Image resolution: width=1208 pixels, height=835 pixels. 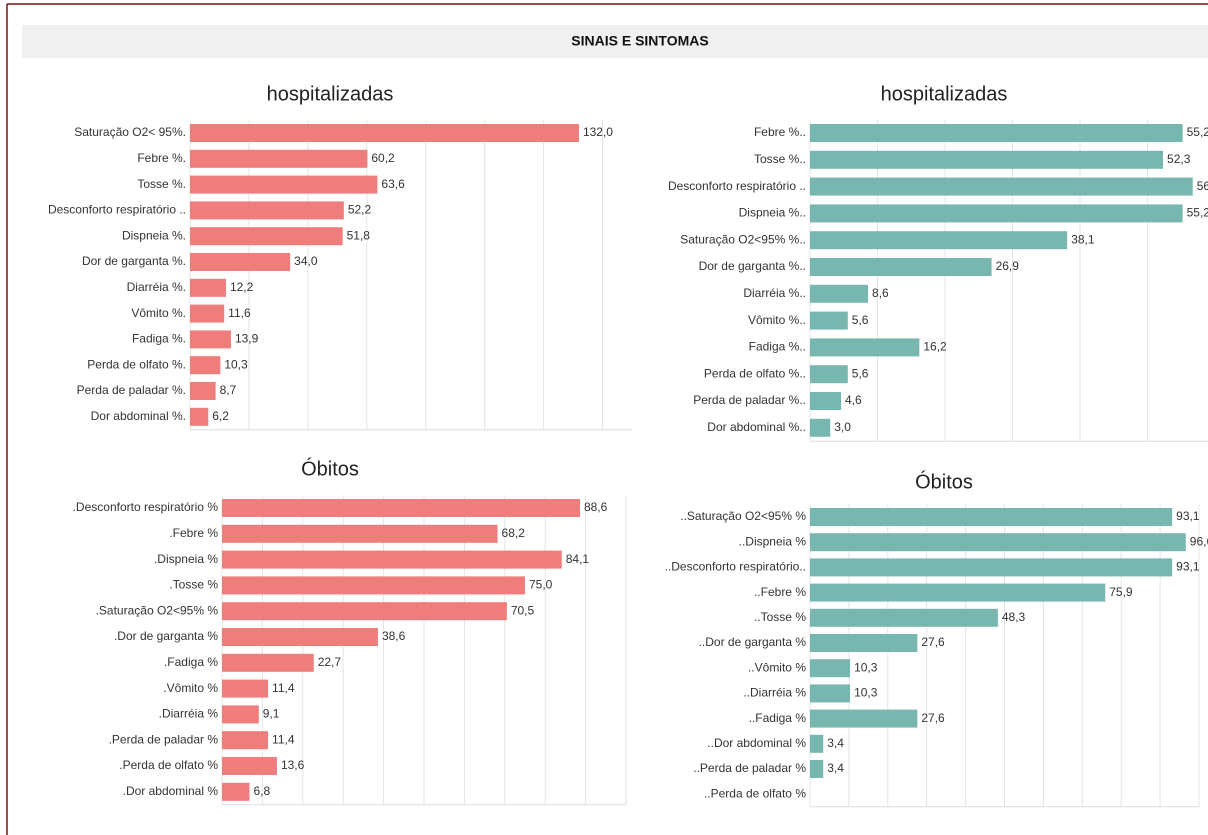 I want to click on category-label: Perda de olfato %., so click(x=136, y=364).